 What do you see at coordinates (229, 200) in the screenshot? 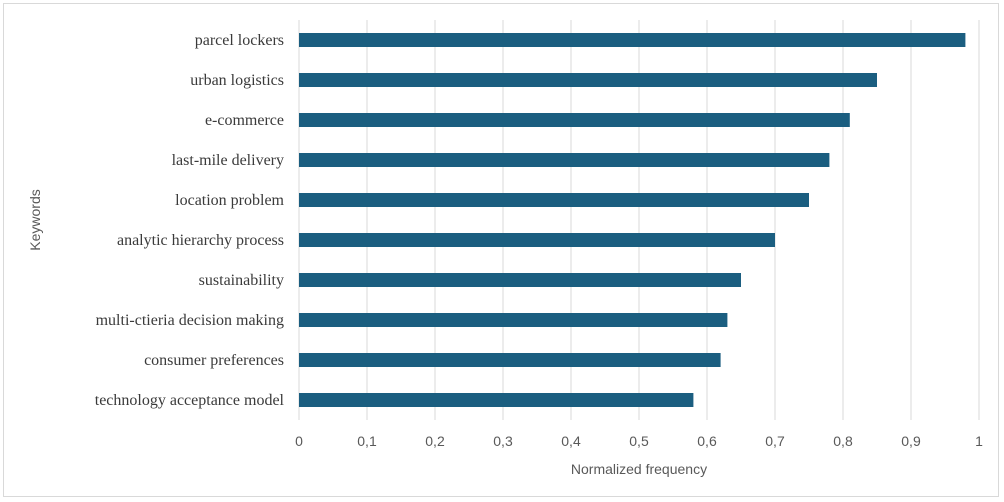
I see `category-label: location problem` at bounding box center [229, 200].